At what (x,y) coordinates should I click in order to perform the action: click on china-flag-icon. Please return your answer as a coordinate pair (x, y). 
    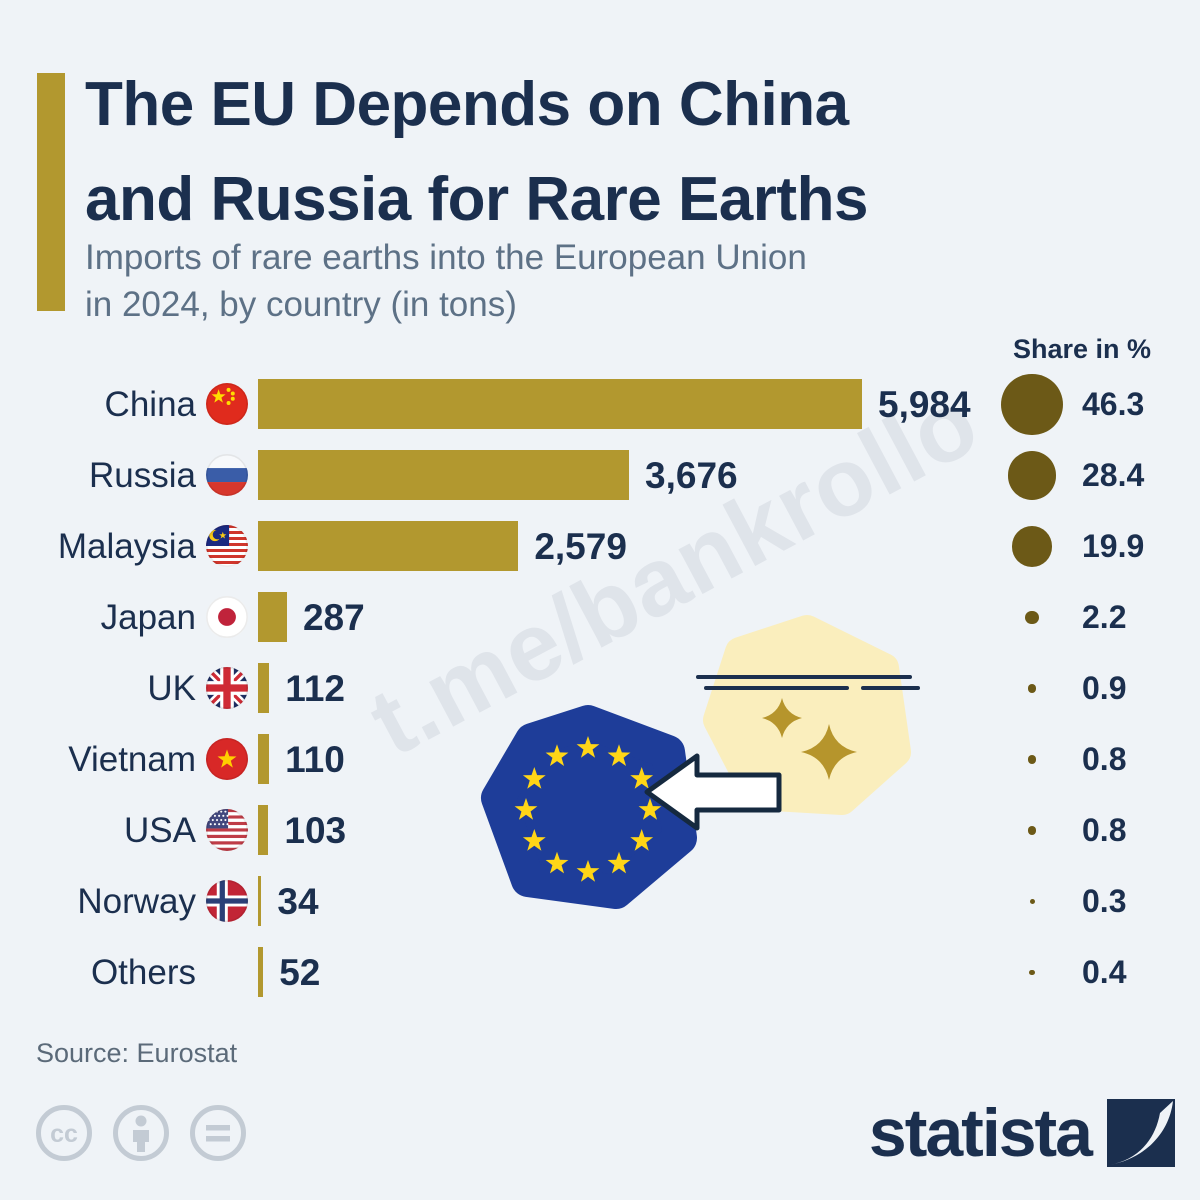
    Looking at the image, I should click on (227, 404).